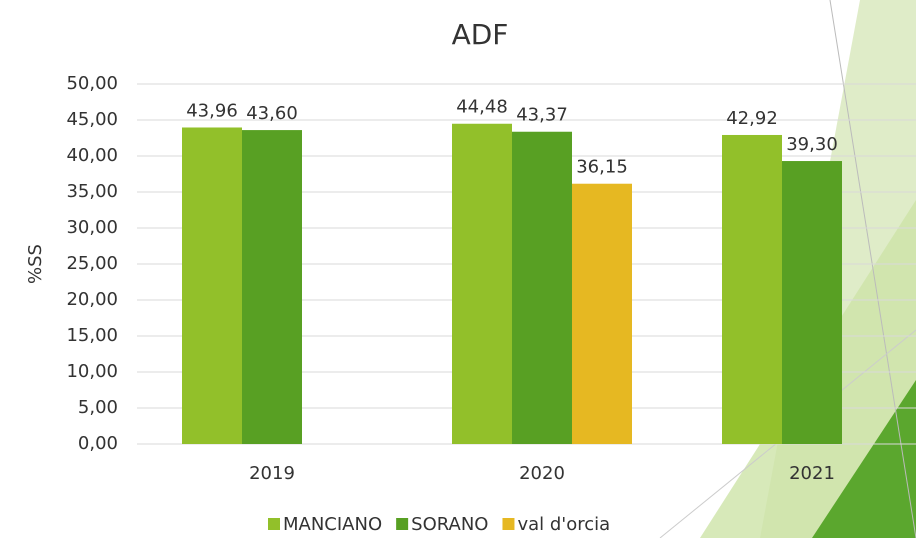  I want to click on legend-label: MANCIANO, so click(332, 524).